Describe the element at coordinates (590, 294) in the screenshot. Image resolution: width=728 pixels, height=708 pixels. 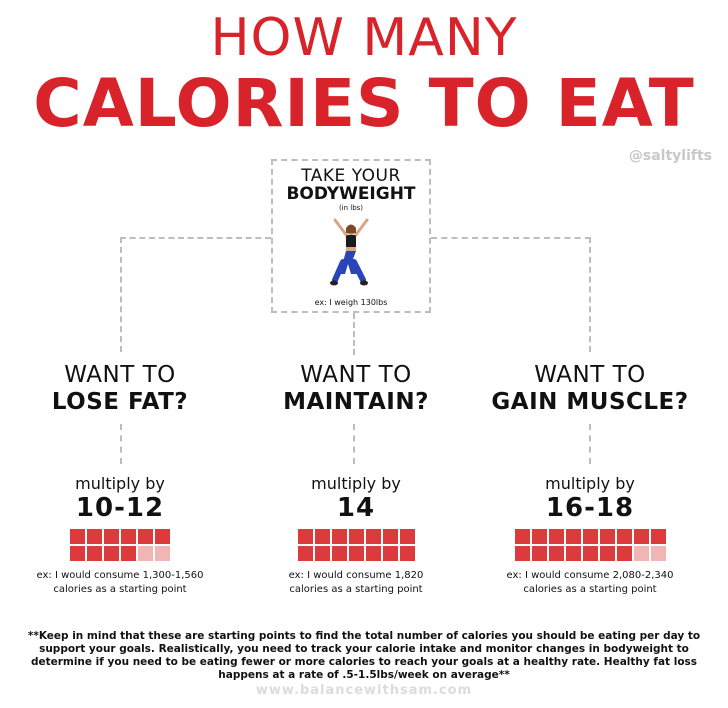
I see `connector-right-vertical` at that location.